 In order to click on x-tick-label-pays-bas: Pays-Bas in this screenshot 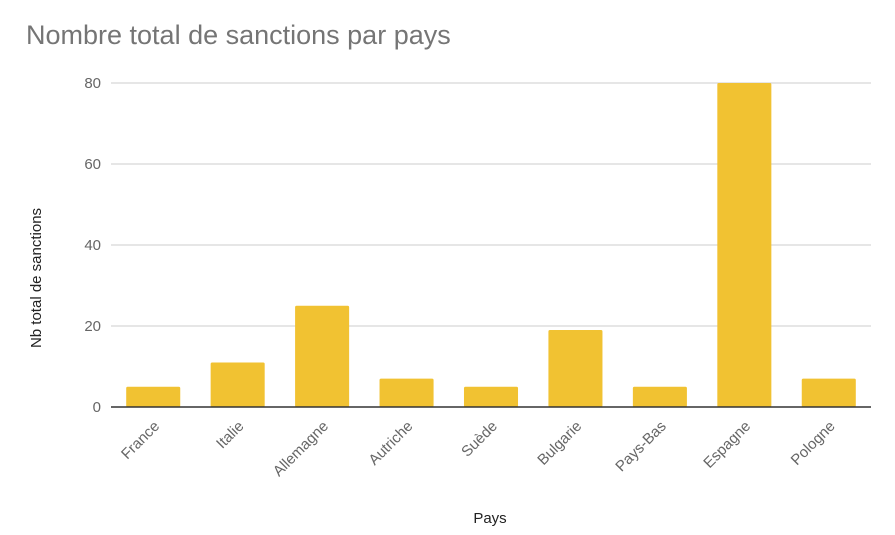, I will do `click(640, 446)`.